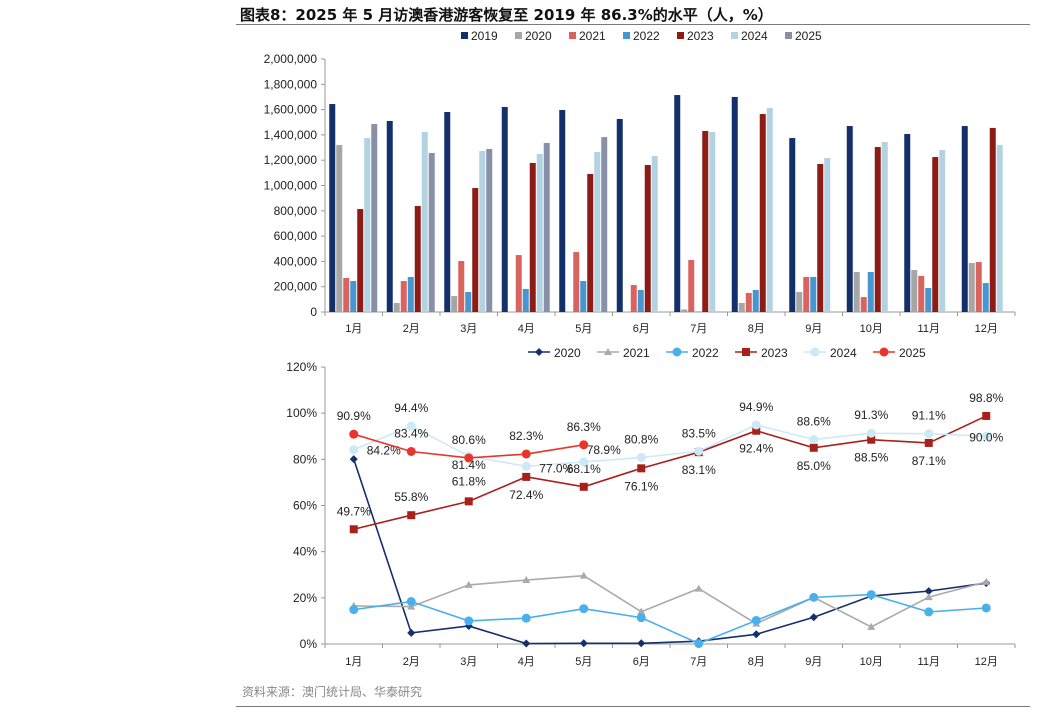 The image size is (1038, 715). What do you see at coordinates (814, 421) in the screenshot?
I see `data-label-2024-9: 88.6%` at bounding box center [814, 421].